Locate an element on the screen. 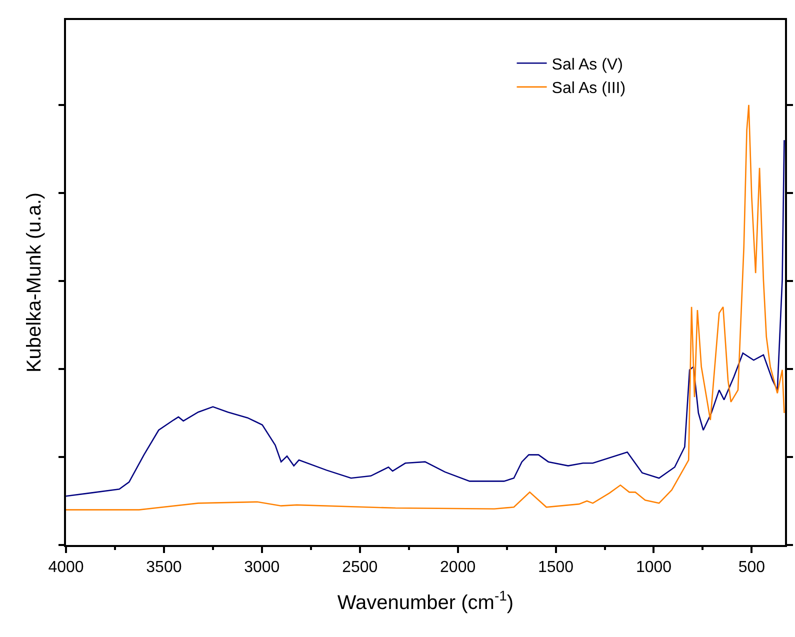 This screenshot has width=795, height=637. x-tick-label: 3000 is located at coordinates (262, 567).